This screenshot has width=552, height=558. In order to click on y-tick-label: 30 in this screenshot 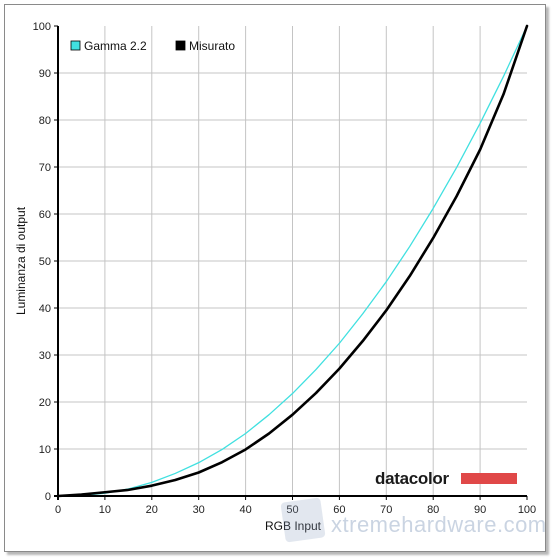, I will do `click(45, 356)`.